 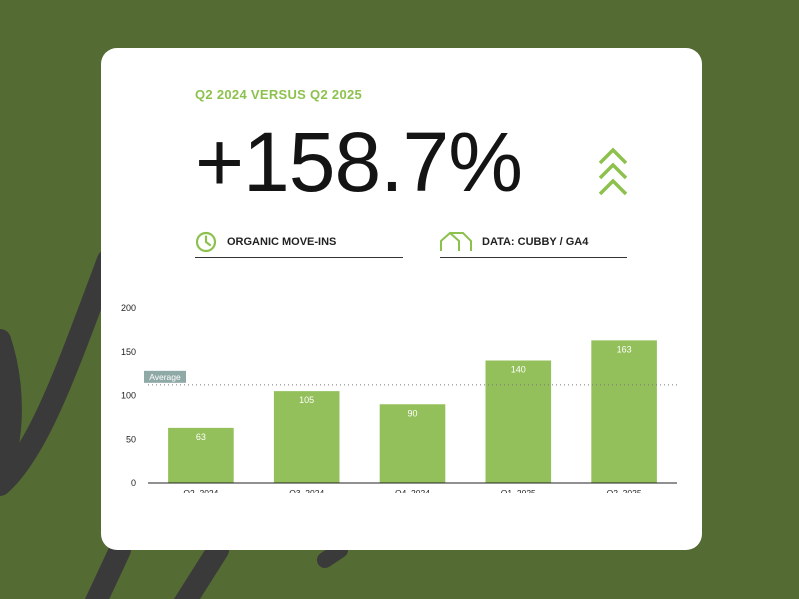 I want to click on percent-change-value: +158.7%, so click(x=359, y=162).